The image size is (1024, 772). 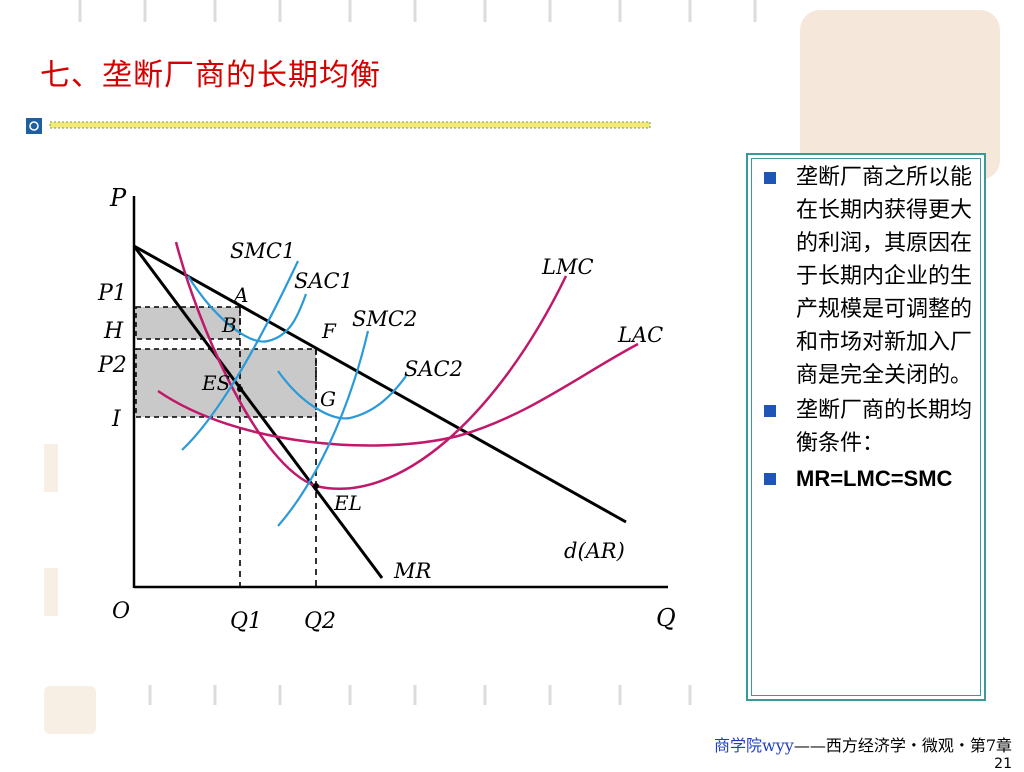 I want to click on sac2-curve, so click(x=342, y=395).